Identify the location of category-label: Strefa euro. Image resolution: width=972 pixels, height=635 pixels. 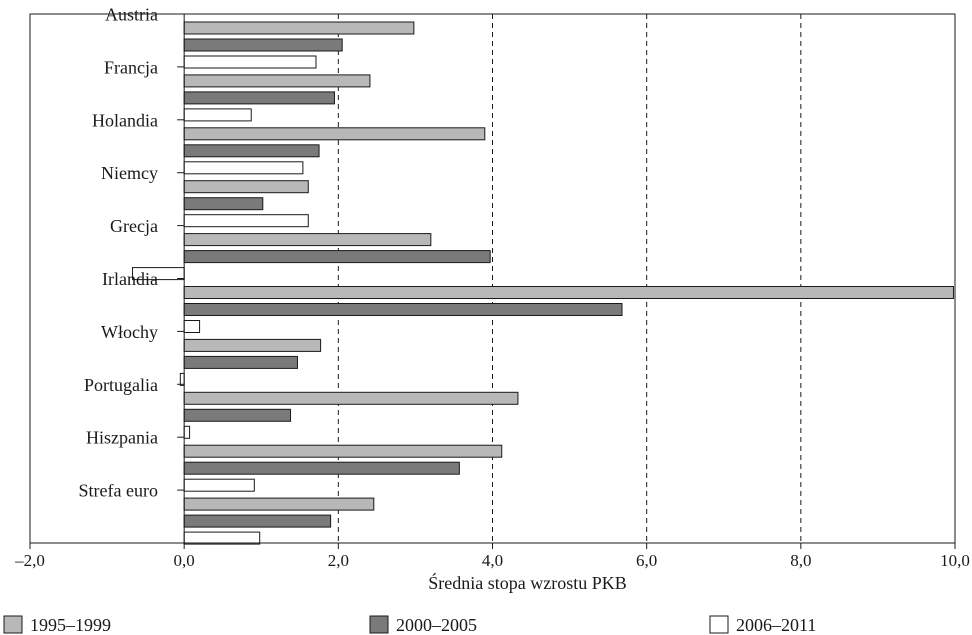
(118, 491).